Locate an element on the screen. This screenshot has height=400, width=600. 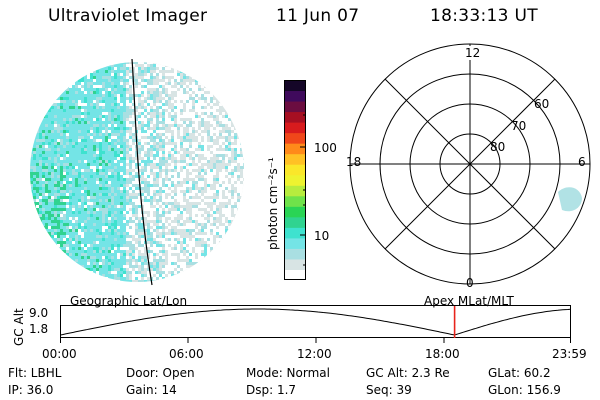
colorbar is located at coordinates (295, 180).